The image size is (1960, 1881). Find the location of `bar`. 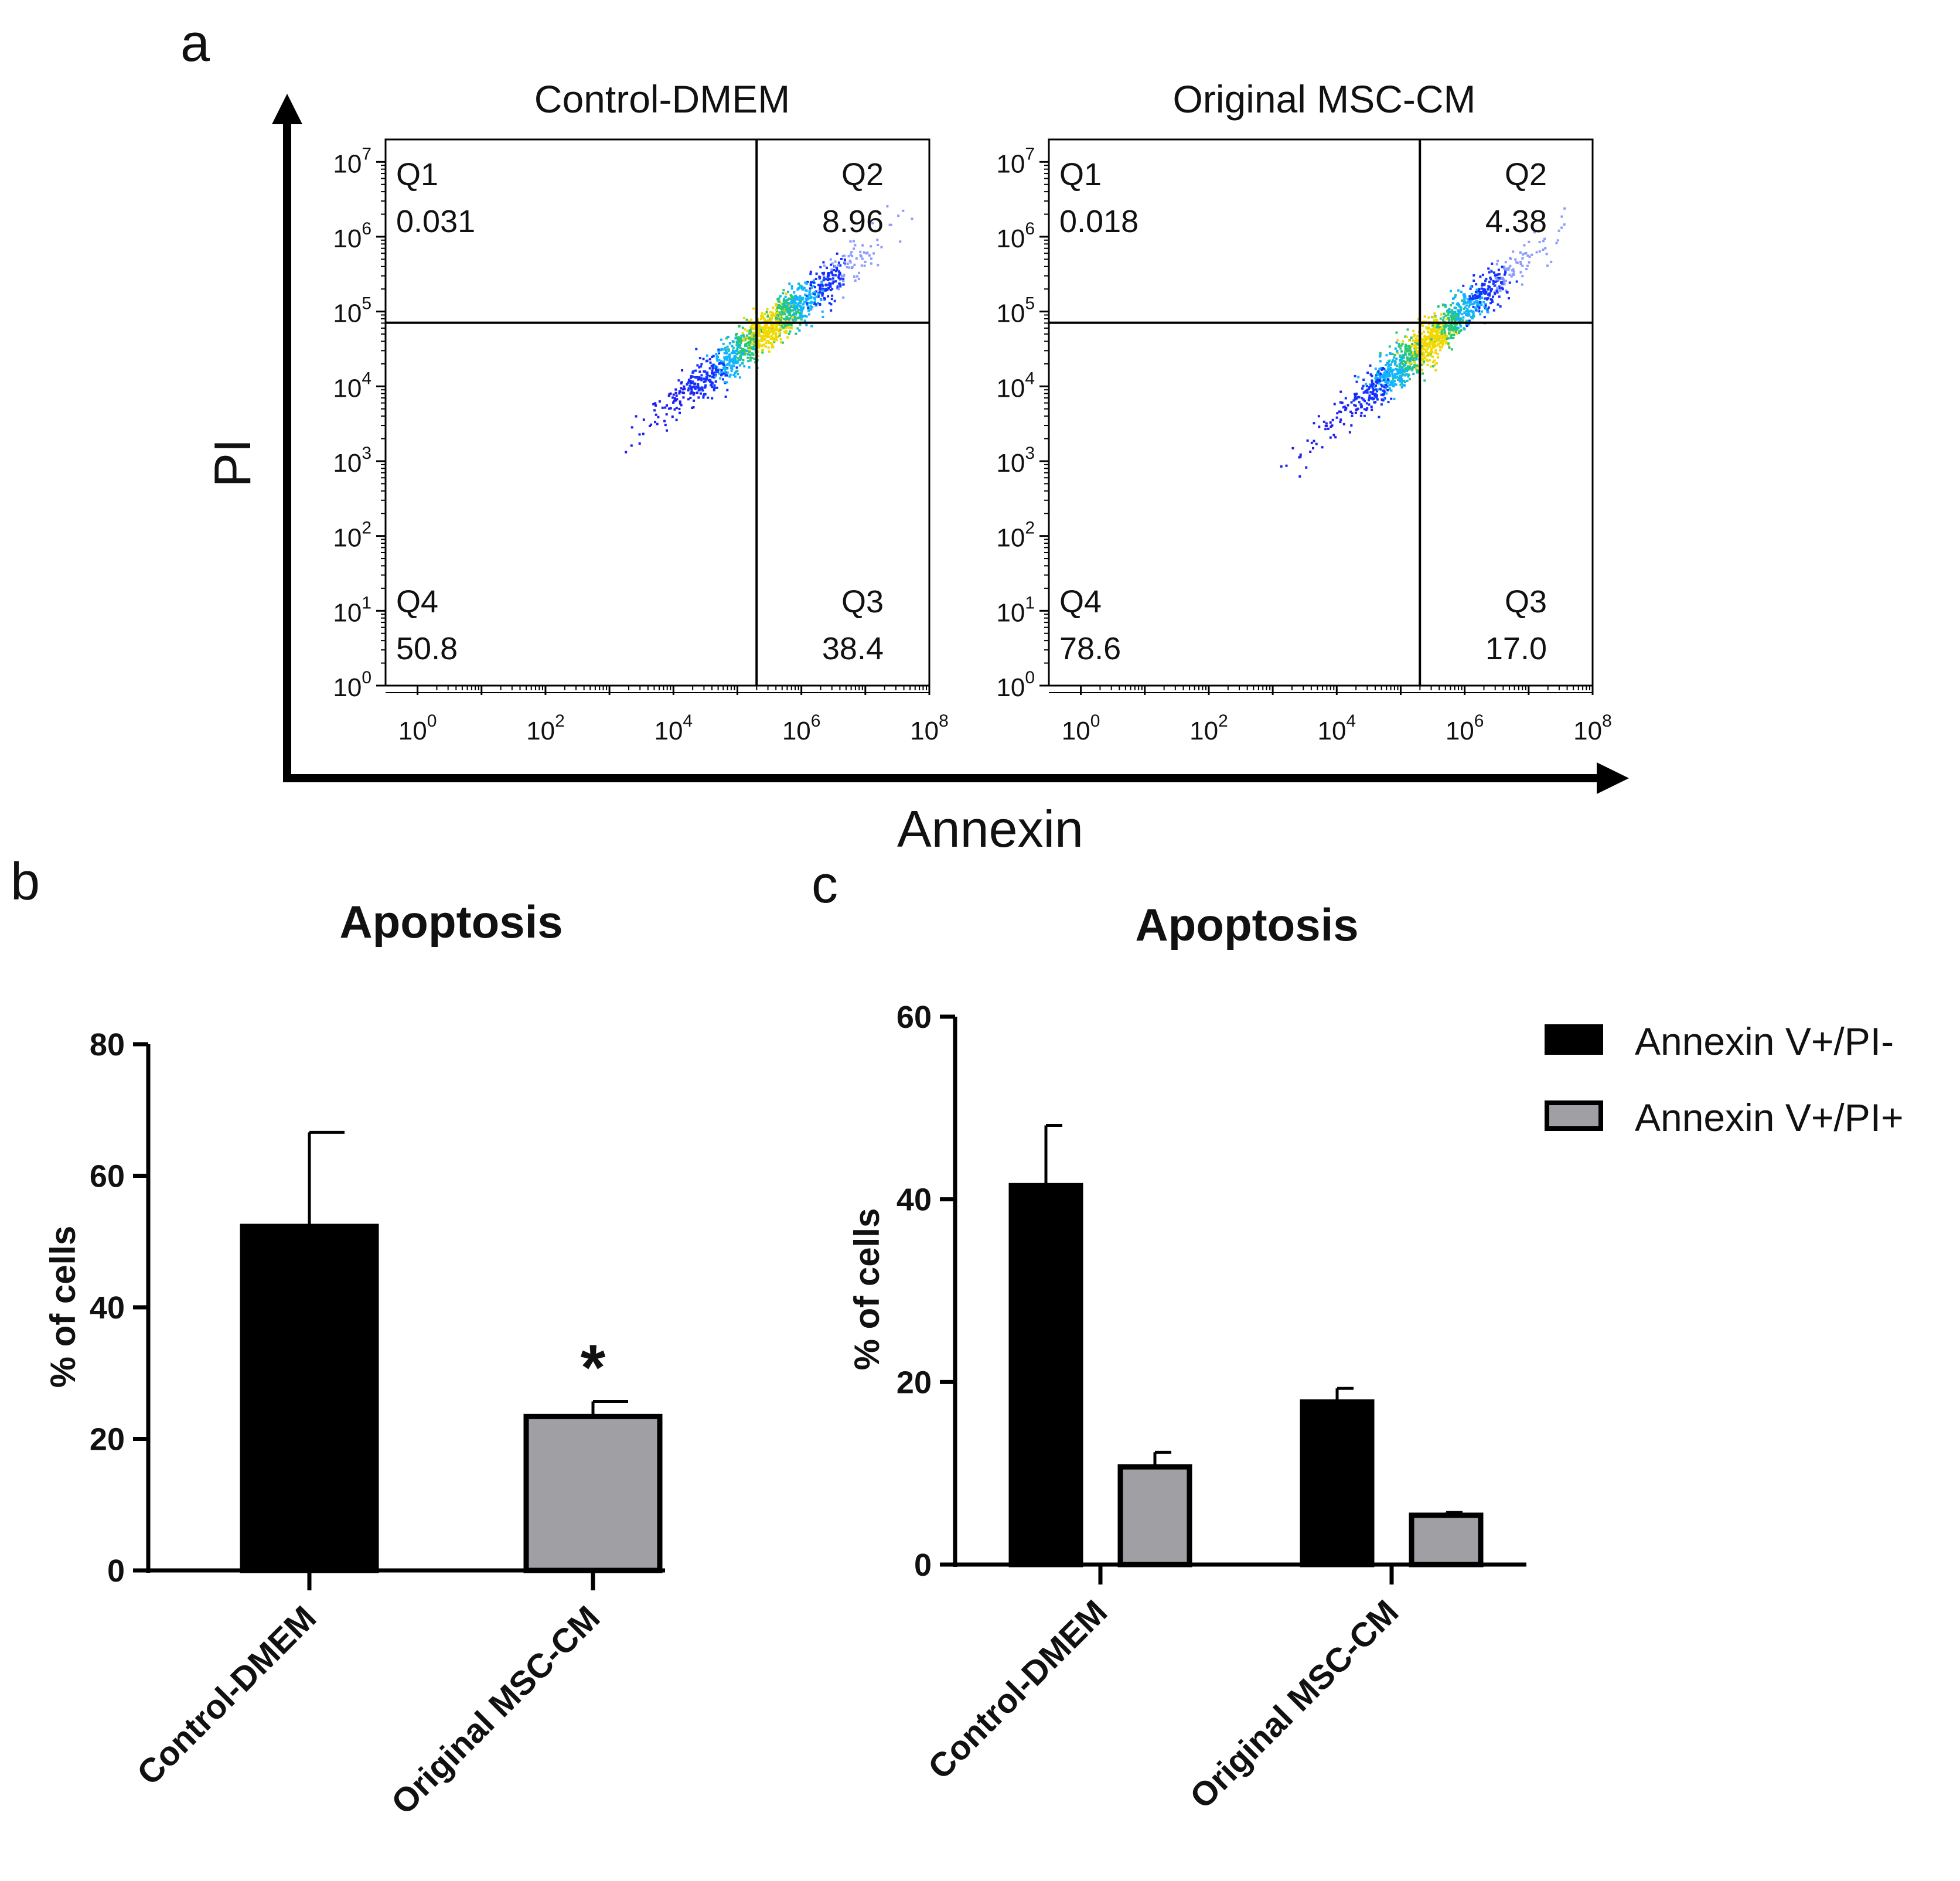

bar is located at coordinates (1337, 1484).